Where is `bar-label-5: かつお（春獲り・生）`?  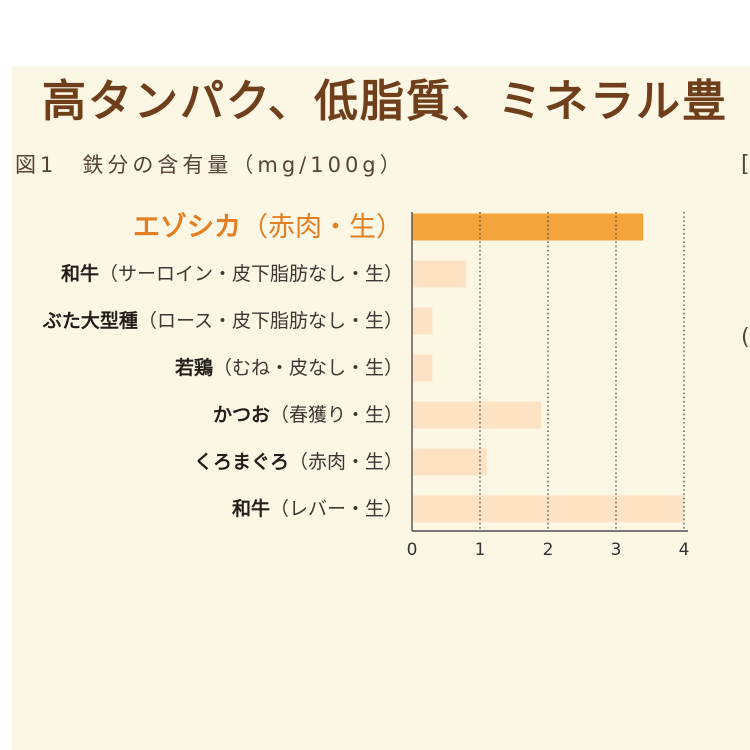
bar-label-5: かつお（春獲り・生） is located at coordinates (308, 415).